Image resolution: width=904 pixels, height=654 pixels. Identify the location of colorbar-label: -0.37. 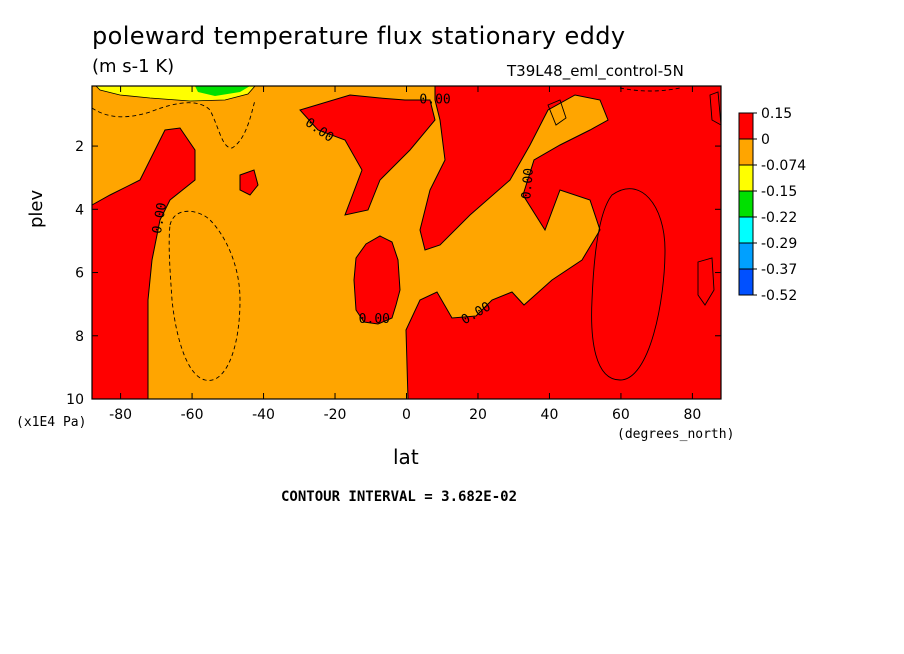
(779, 270).